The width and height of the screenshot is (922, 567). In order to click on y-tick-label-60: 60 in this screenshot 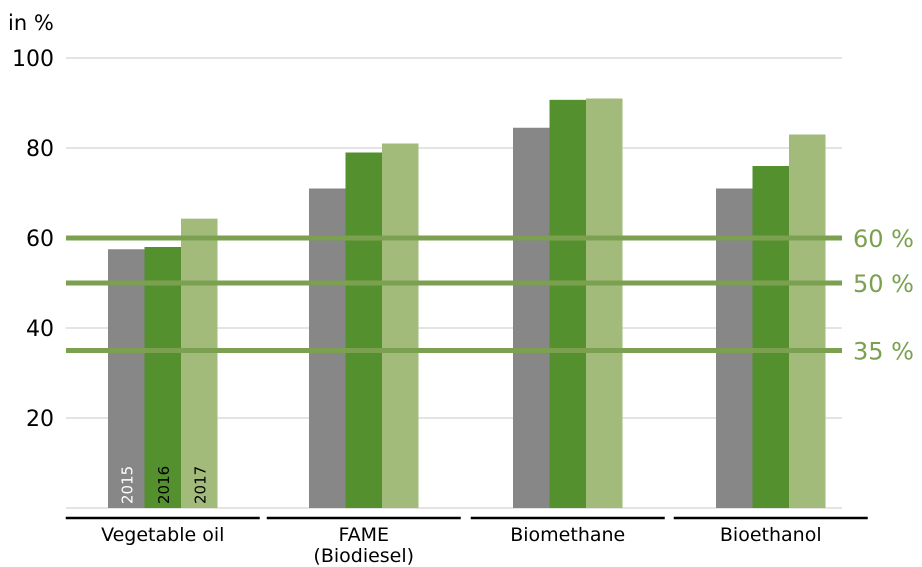, I will do `click(40, 239)`.